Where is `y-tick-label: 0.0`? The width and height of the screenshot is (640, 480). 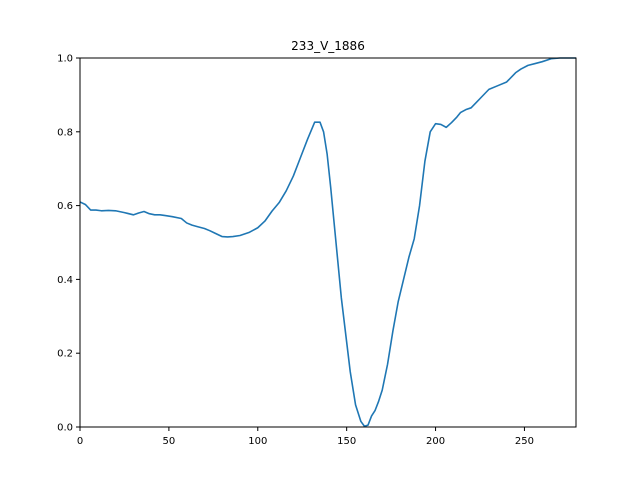 y-tick-label: 0.0 is located at coordinates (65, 428).